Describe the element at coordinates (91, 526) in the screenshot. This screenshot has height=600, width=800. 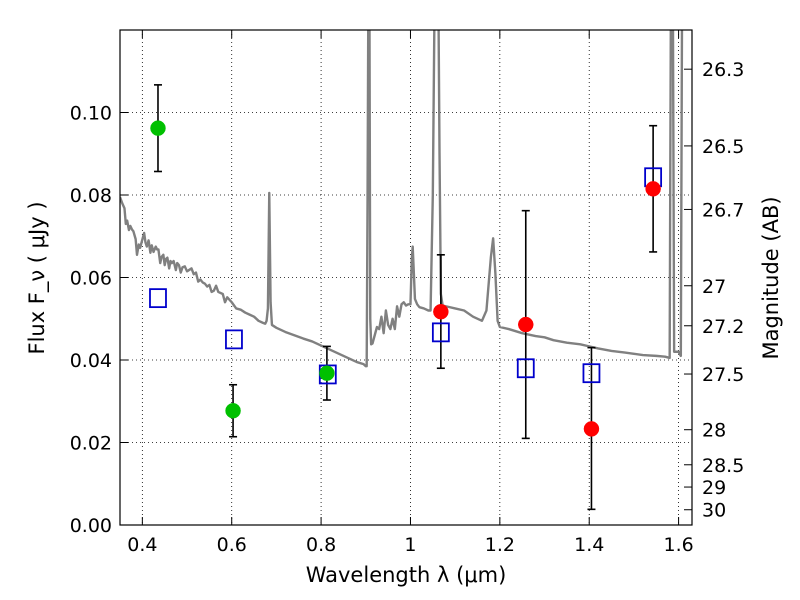
I see `y-tick-label: 0.00` at that location.